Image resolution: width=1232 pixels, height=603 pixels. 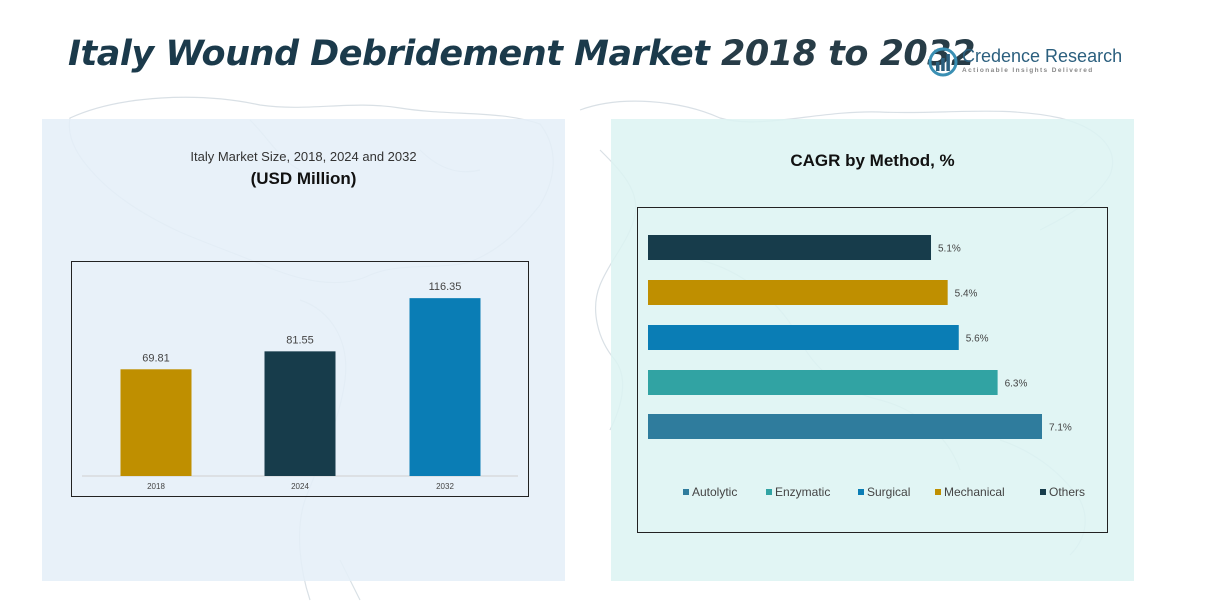 What do you see at coordinates (714, 492) in the screenshot?
I see `legend-label-autolytic: Autolytic` at bounding box center [714, 492].